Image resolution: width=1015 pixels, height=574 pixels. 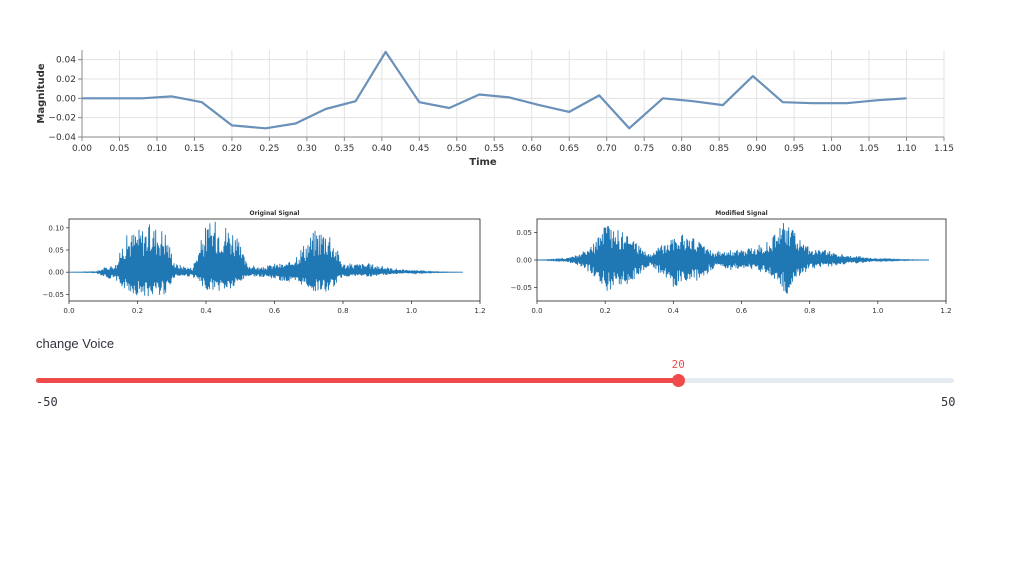 What do you see at coordinates (75, 343) in the screenshot?
I see `slider-label: change Voice` at bounding box center [75, 343].